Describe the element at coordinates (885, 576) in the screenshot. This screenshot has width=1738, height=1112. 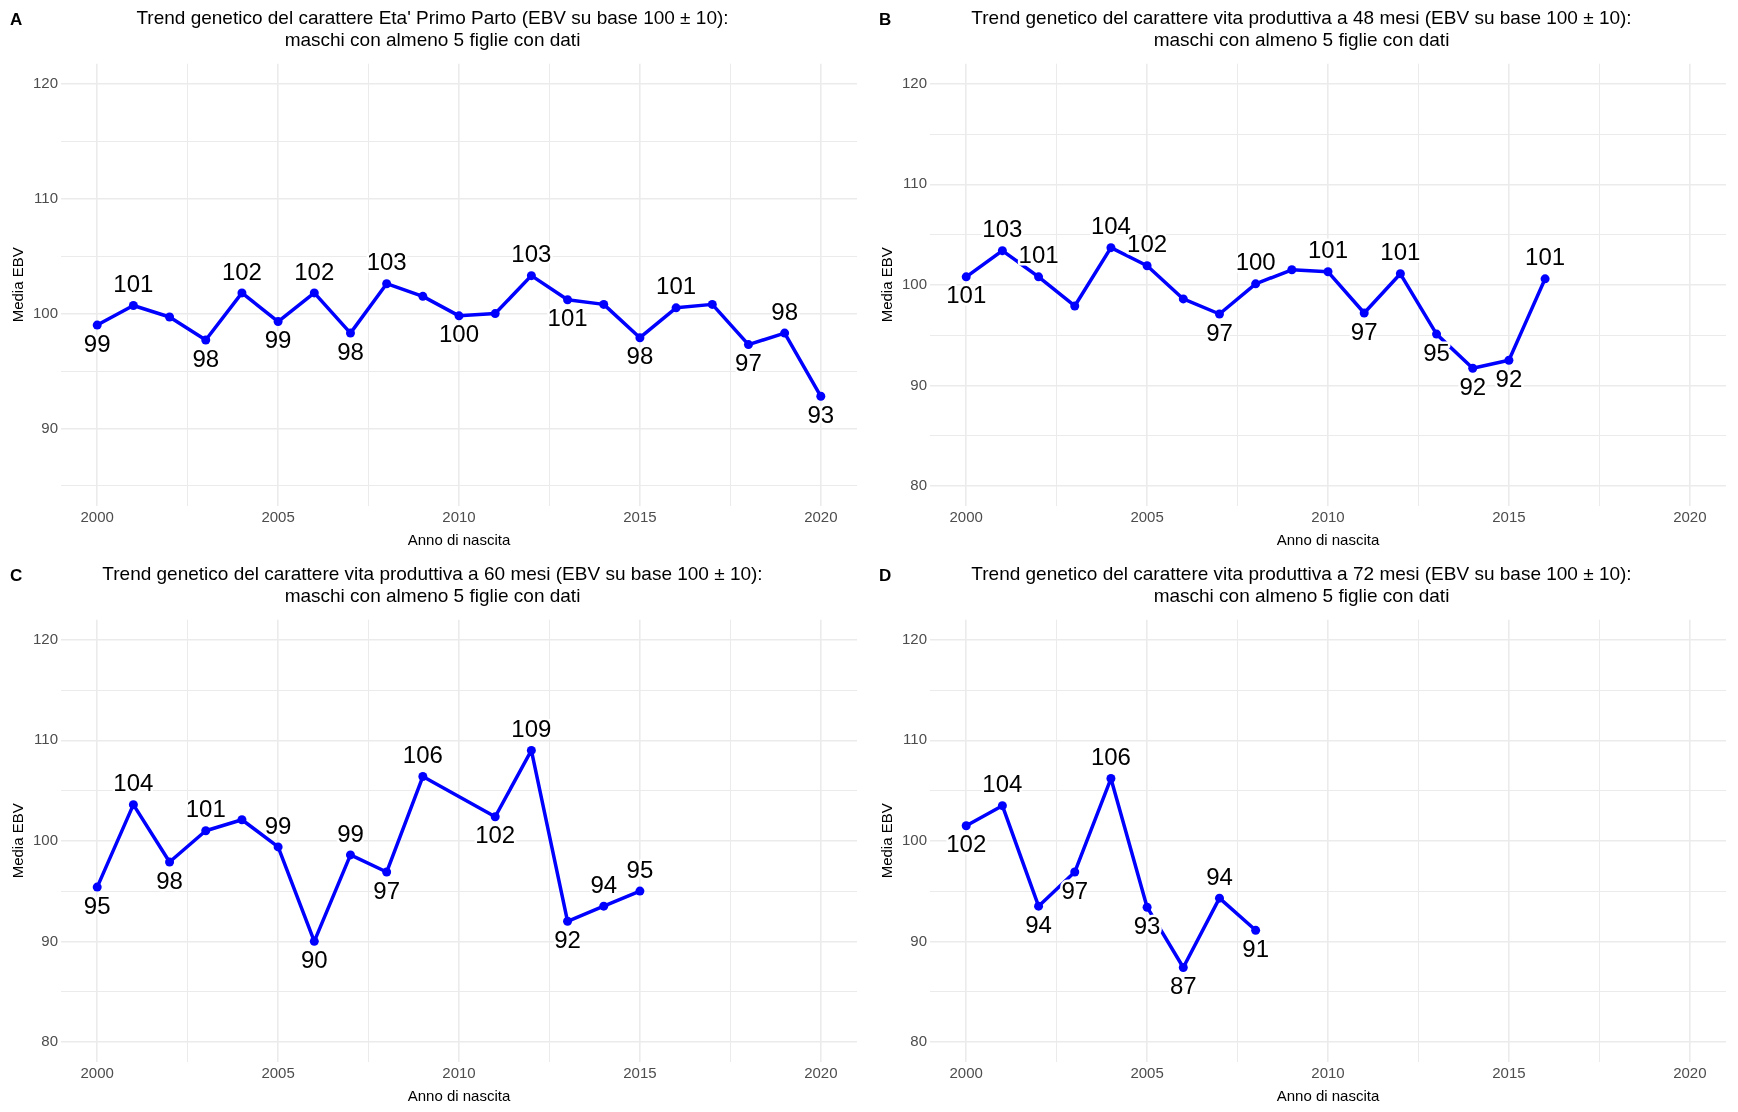
I see `text: D` at that location.